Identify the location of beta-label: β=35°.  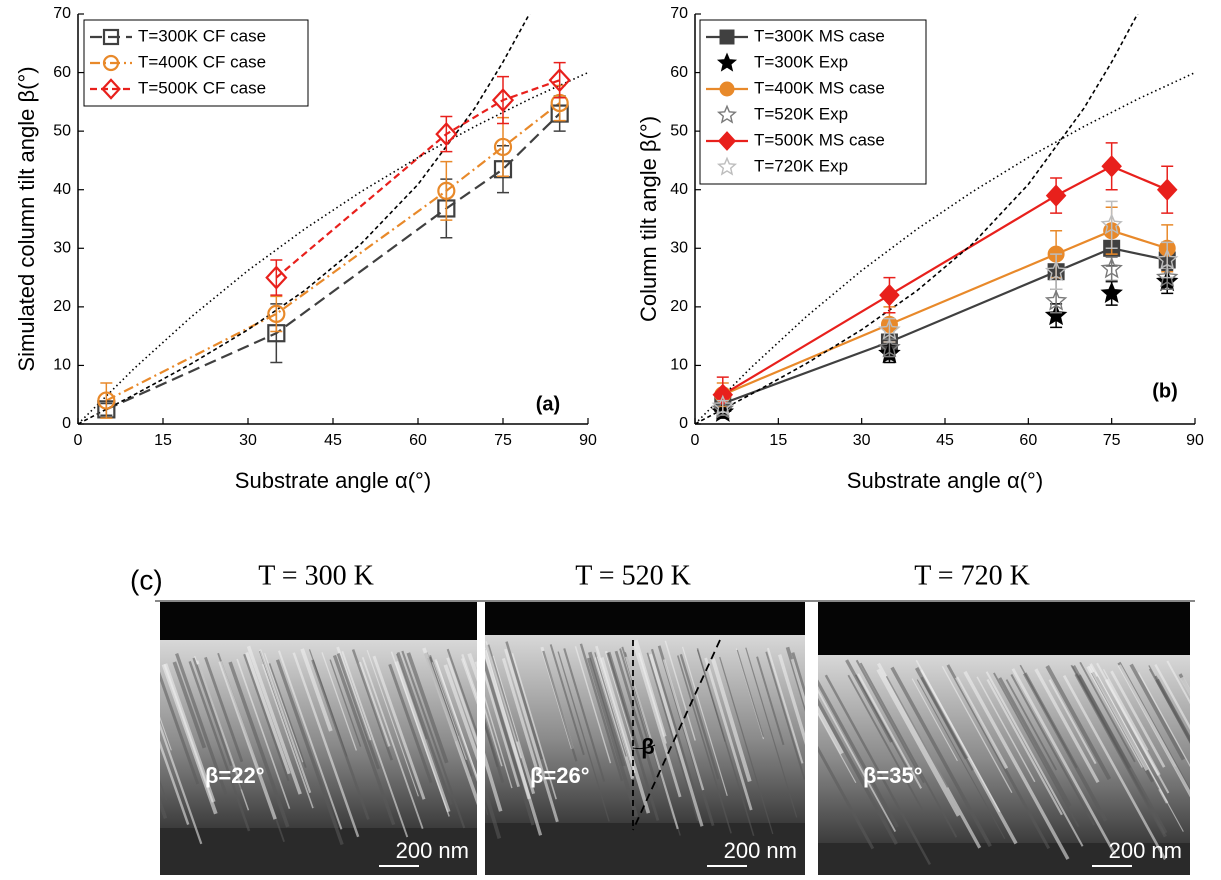
(893, 775).